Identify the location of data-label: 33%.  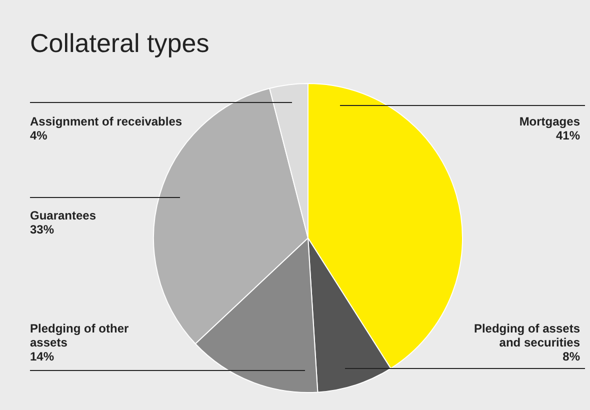
(42, 229).